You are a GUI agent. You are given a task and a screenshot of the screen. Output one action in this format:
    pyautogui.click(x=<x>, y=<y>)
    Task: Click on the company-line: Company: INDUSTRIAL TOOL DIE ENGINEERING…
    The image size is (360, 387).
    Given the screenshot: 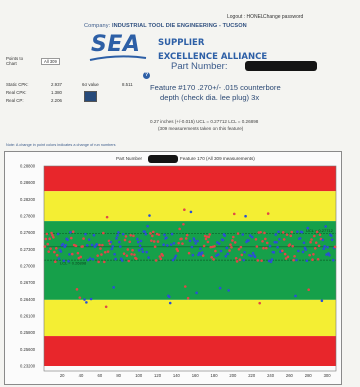 What is the action you would take?
    pyautogui.click(x=165, y=26)
    